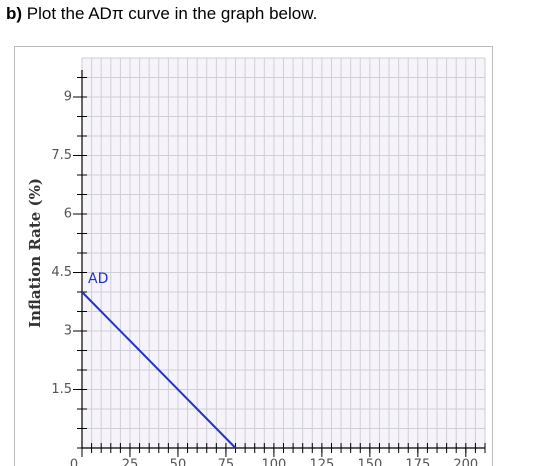  What do you see at coordinates (321, 462) in the screenshot?
I see `x-tick-label: 125` at bounding box center [321, 462].